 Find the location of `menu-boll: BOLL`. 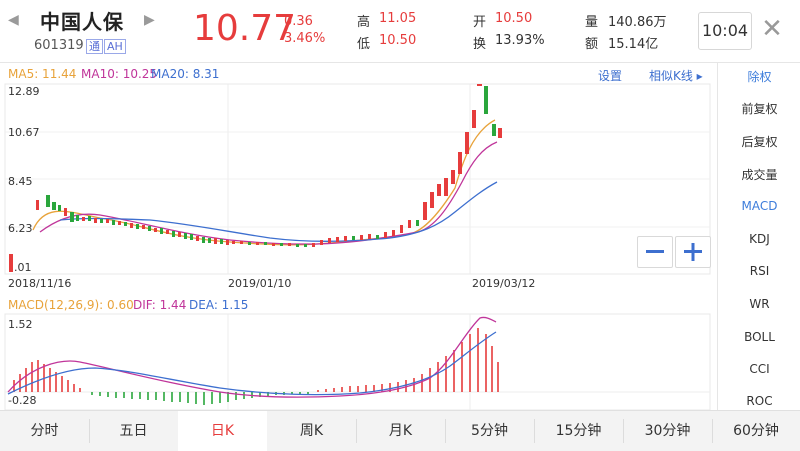

menu-boll: BOLL is located at coordinates (759, 337).